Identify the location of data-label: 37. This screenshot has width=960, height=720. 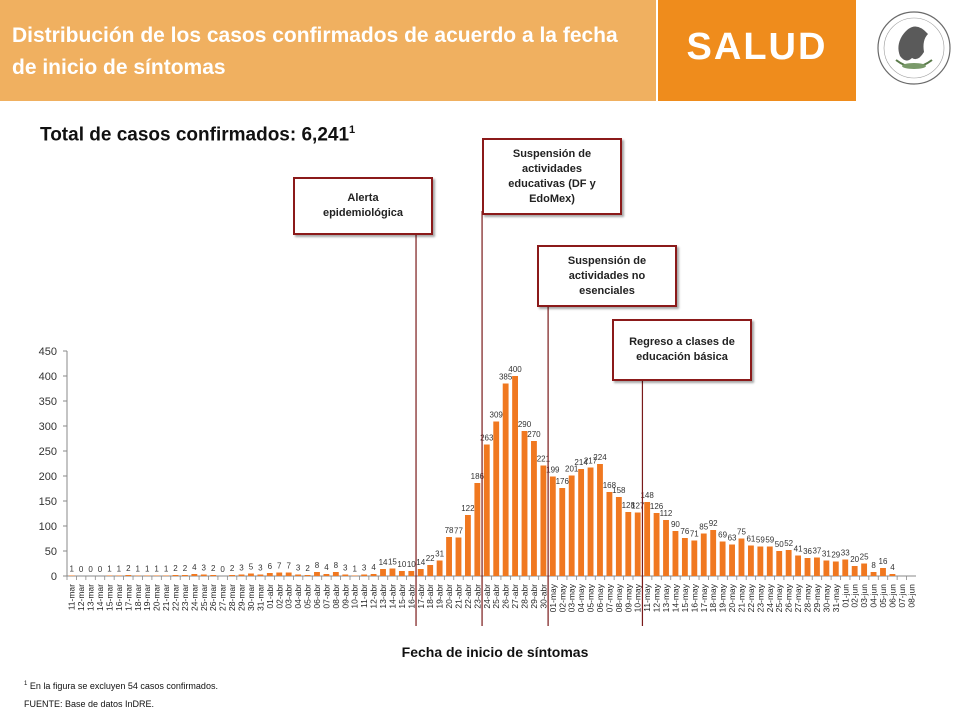
(816, 551).